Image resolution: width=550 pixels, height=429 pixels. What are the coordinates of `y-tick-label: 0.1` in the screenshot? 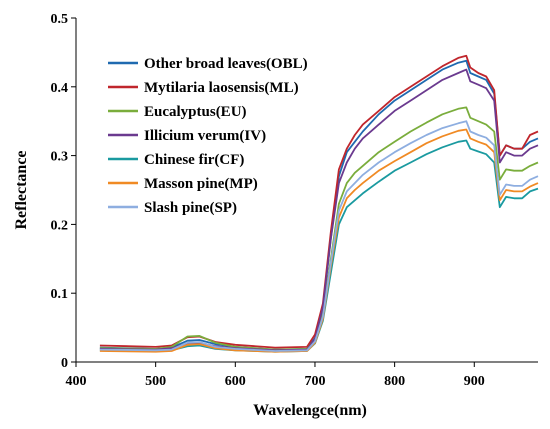 It's located at (60, 294).